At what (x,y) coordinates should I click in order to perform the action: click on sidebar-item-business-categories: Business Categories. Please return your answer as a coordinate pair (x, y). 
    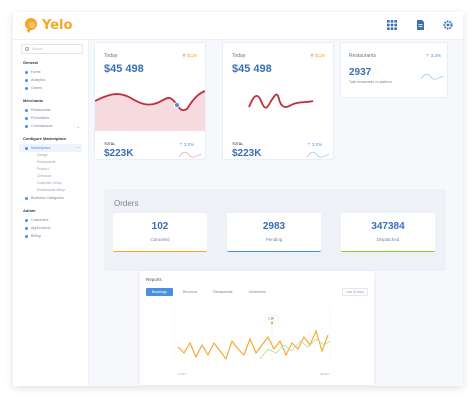
    Looking at the image, I should click on (50, 198).